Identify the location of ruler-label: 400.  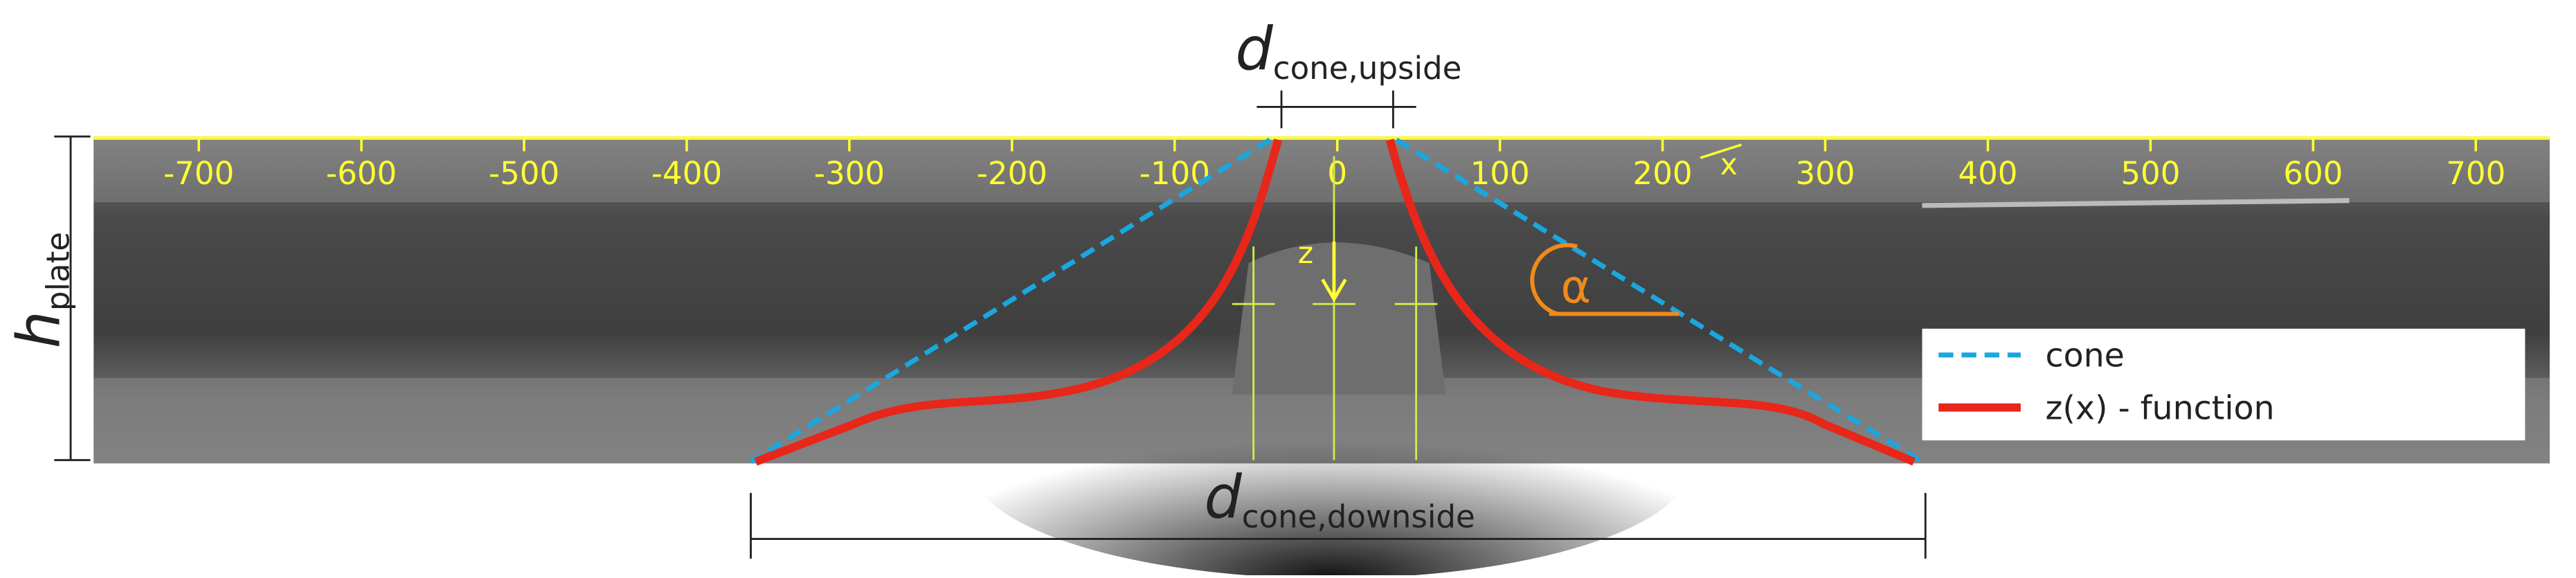
(1988, 173).